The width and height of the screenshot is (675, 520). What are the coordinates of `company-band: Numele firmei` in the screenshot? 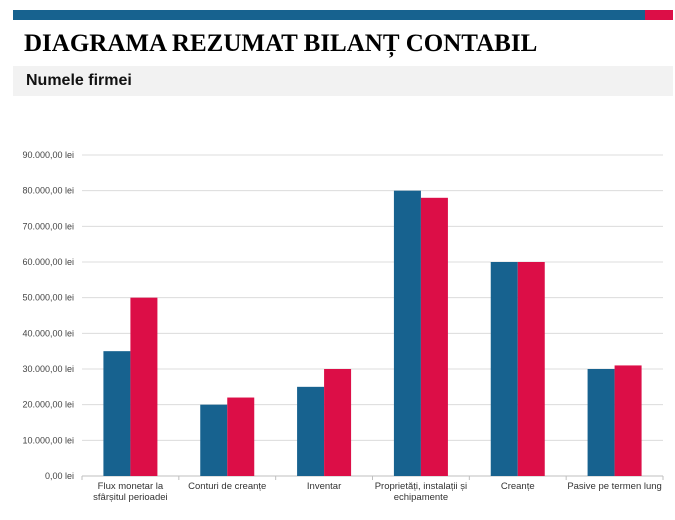 It's located at (343, 81).